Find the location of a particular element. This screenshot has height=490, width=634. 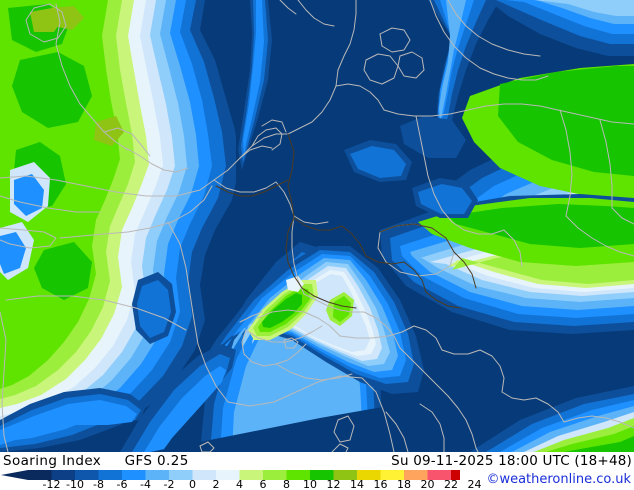

field-contour-southeast-green is located at coordinates (507, 264).